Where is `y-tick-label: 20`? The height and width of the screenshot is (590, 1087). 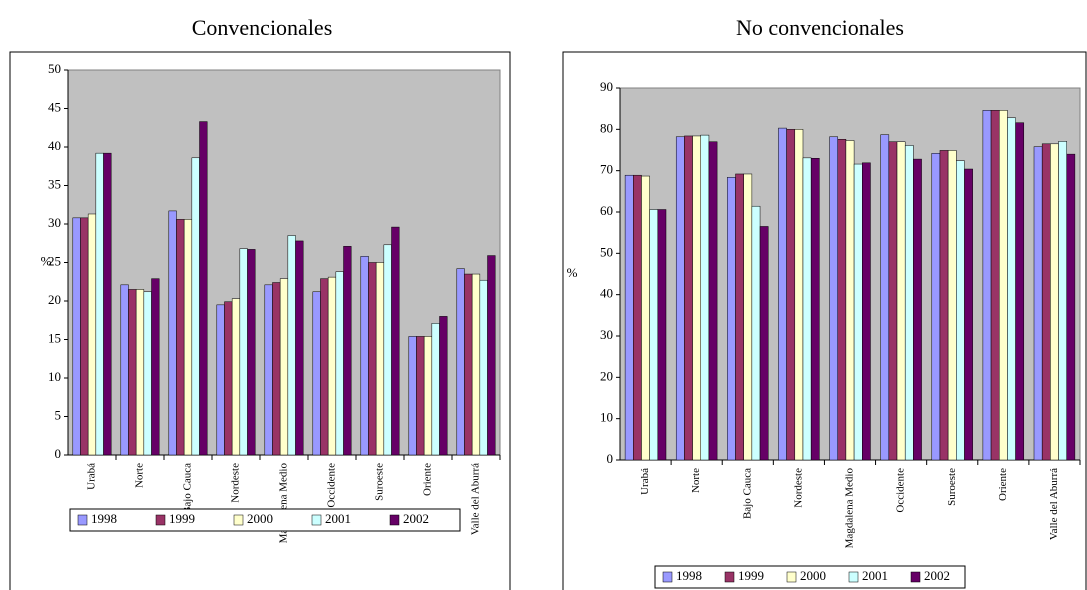 y-tick-label: 20 is located at coordinates (54, 299).